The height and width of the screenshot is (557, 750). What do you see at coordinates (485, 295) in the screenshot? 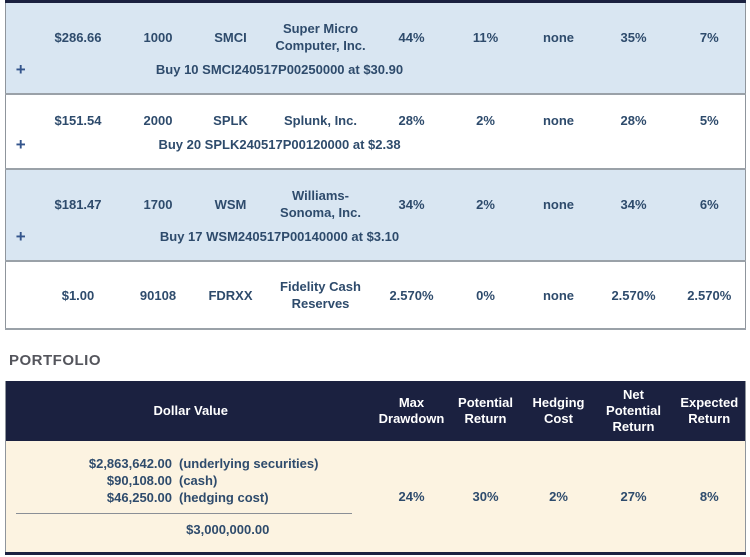
I see `potential-return-cell: 0%` at bounding box center [485, 295].